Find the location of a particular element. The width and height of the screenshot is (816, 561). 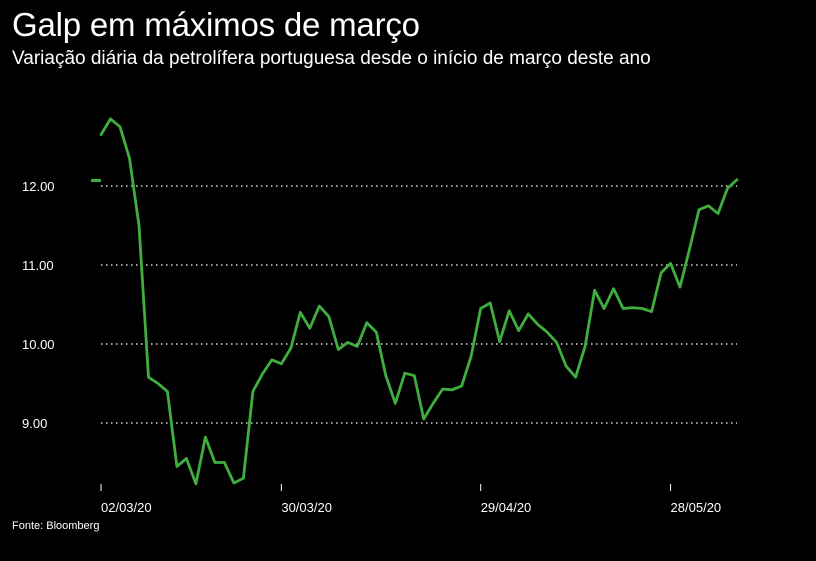

x-tick-label: 02/03/20 is located at coordinates (126, 507).